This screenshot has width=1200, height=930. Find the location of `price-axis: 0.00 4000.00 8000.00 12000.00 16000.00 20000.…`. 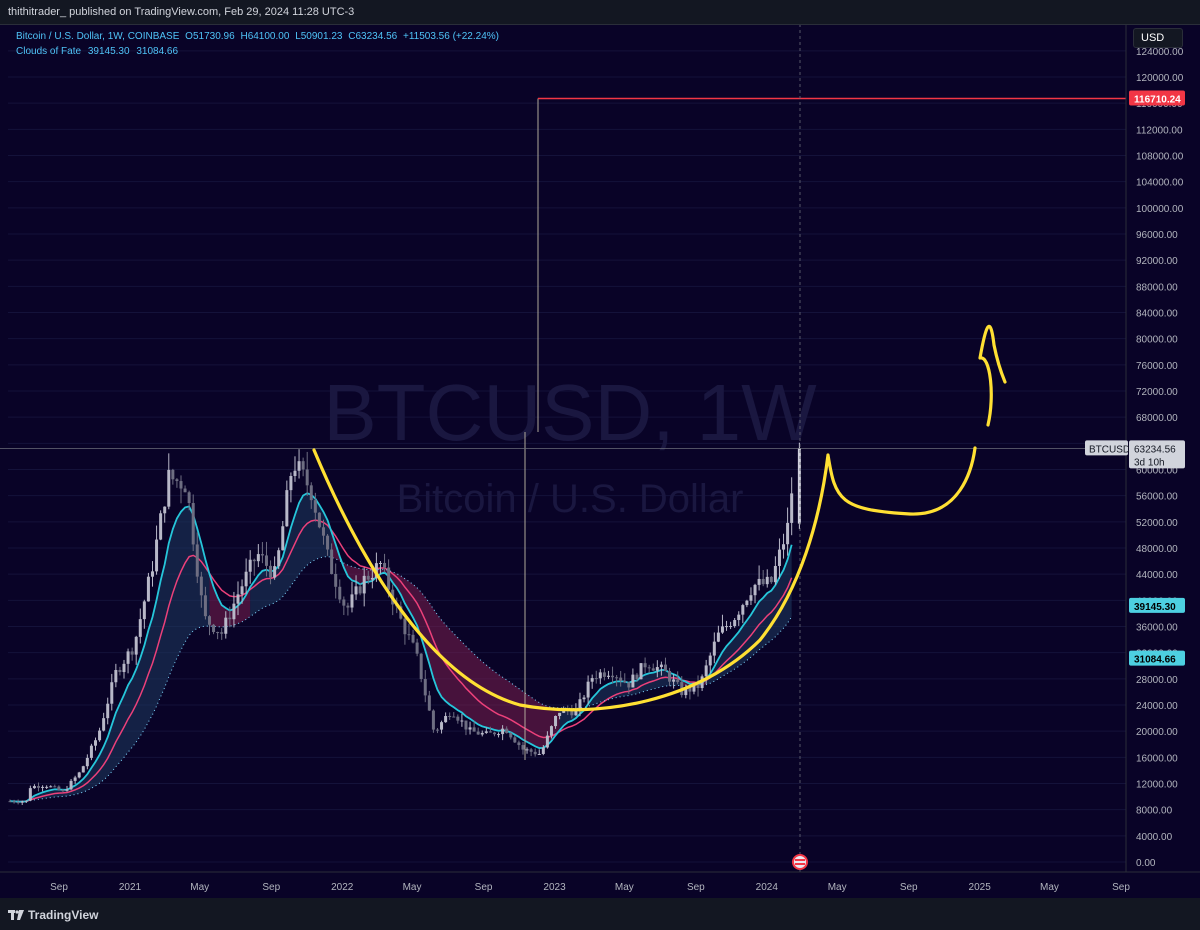

price-axis: 0.00 4000.00 8000.00 12000.00 16000.00 20000.… is located at coordinates (1142, 448).